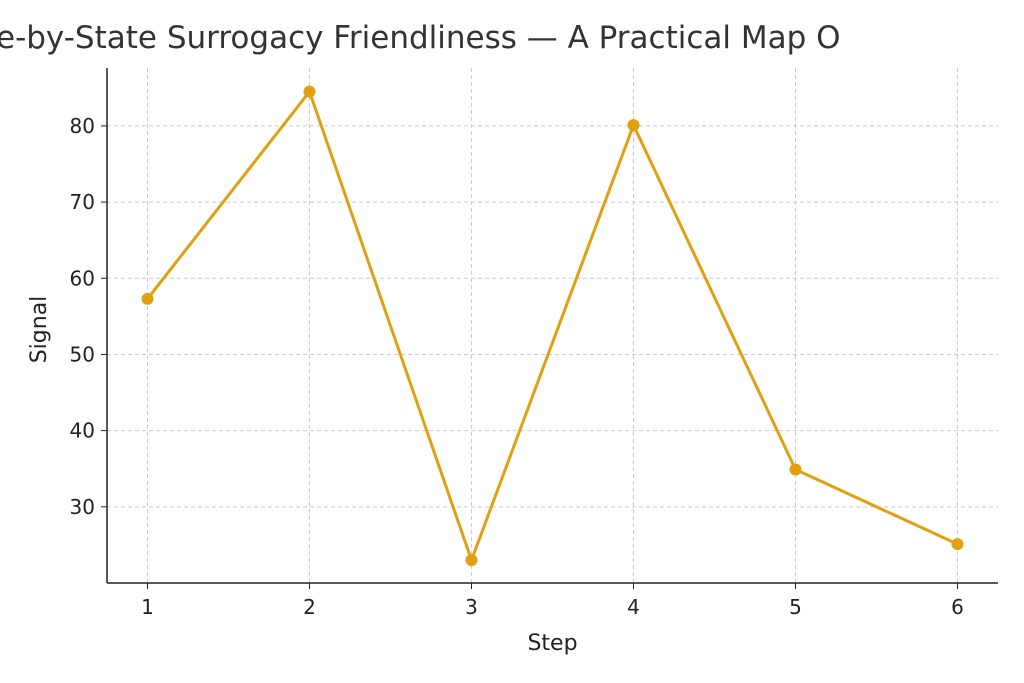 This screenshot has height=683, width=1024. What do you see at coordinates (471, 607) in the screenshot?
I see `x-tick-label: 3` at bounding box center [471, 607].